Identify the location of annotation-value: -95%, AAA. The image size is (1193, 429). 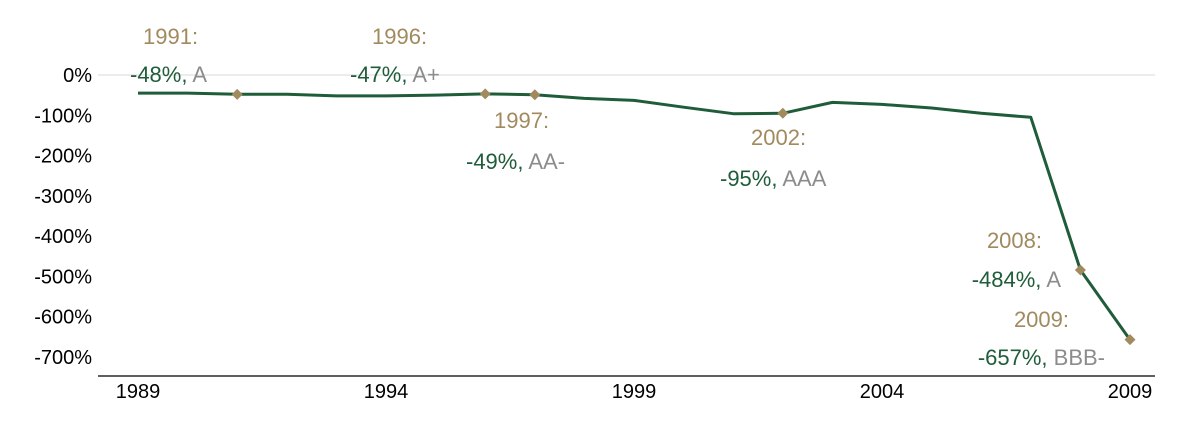
(773, 178).